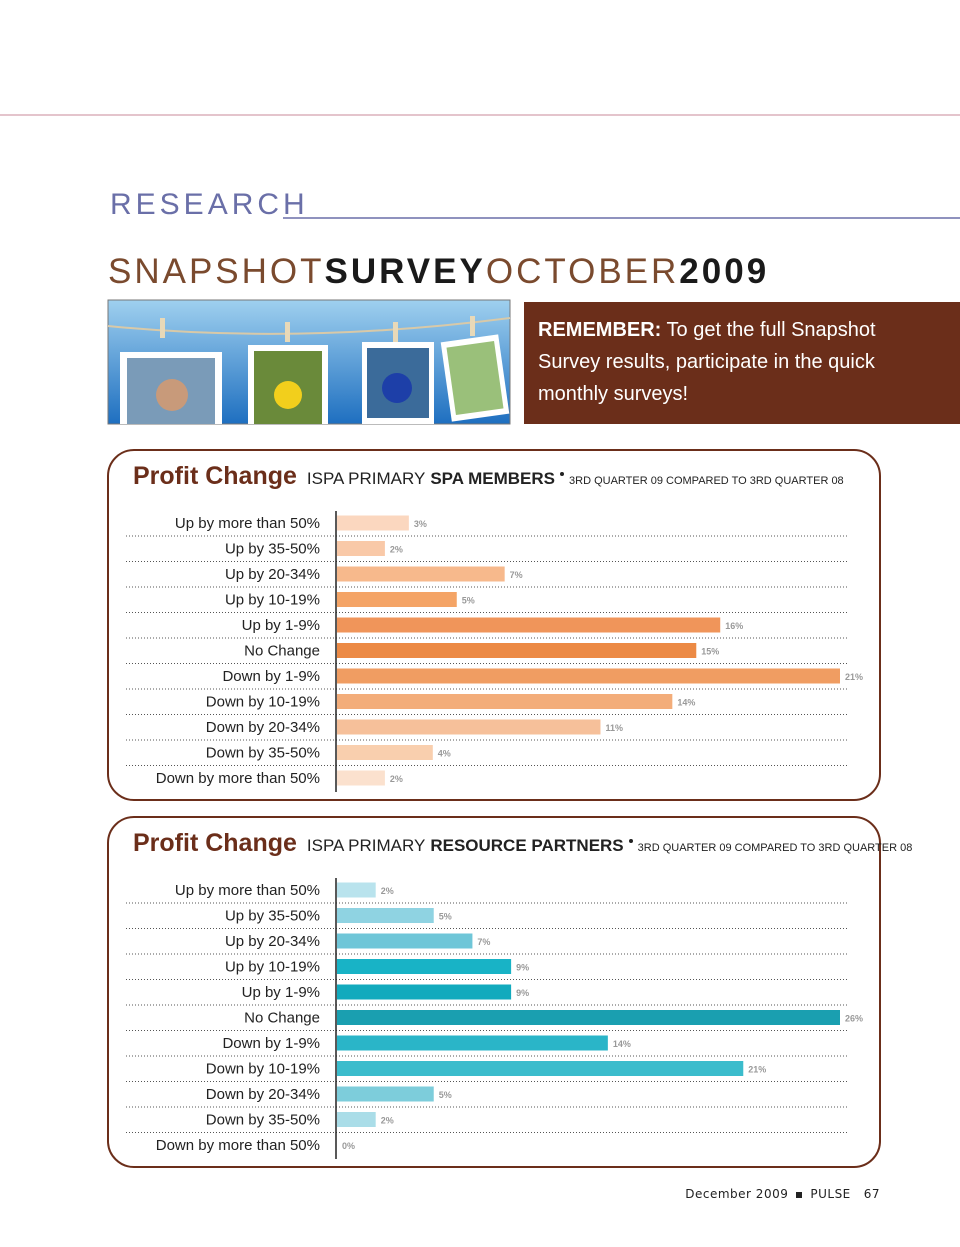  What do you see at coordinates (216, 271) in the screenshot?
I see `title-part: SNAPSHOT` at bounding box center [216, 271].